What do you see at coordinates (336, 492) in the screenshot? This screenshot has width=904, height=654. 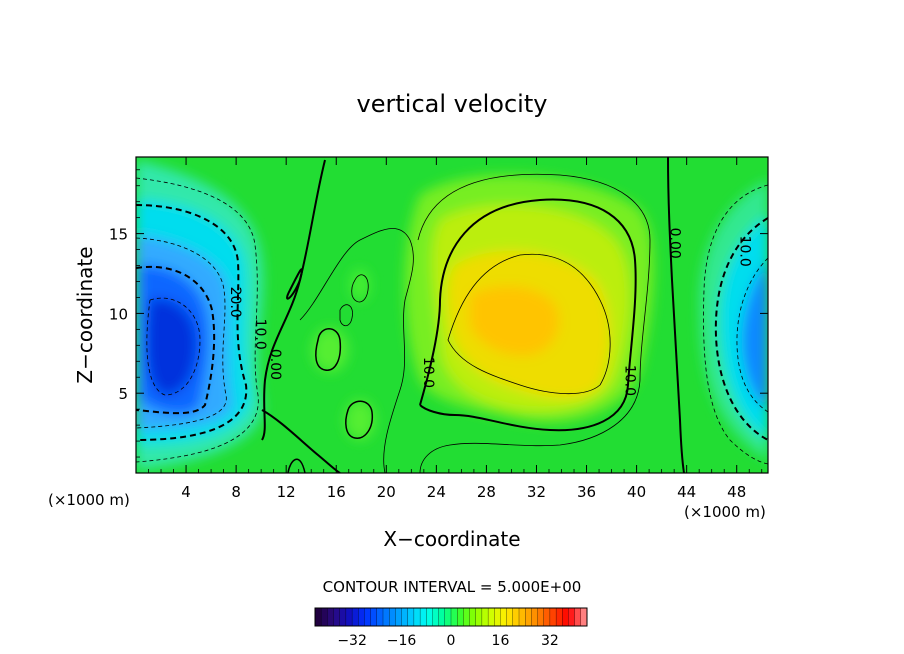 I see `x-tick-label: 16` at bounding box center [336, 492].